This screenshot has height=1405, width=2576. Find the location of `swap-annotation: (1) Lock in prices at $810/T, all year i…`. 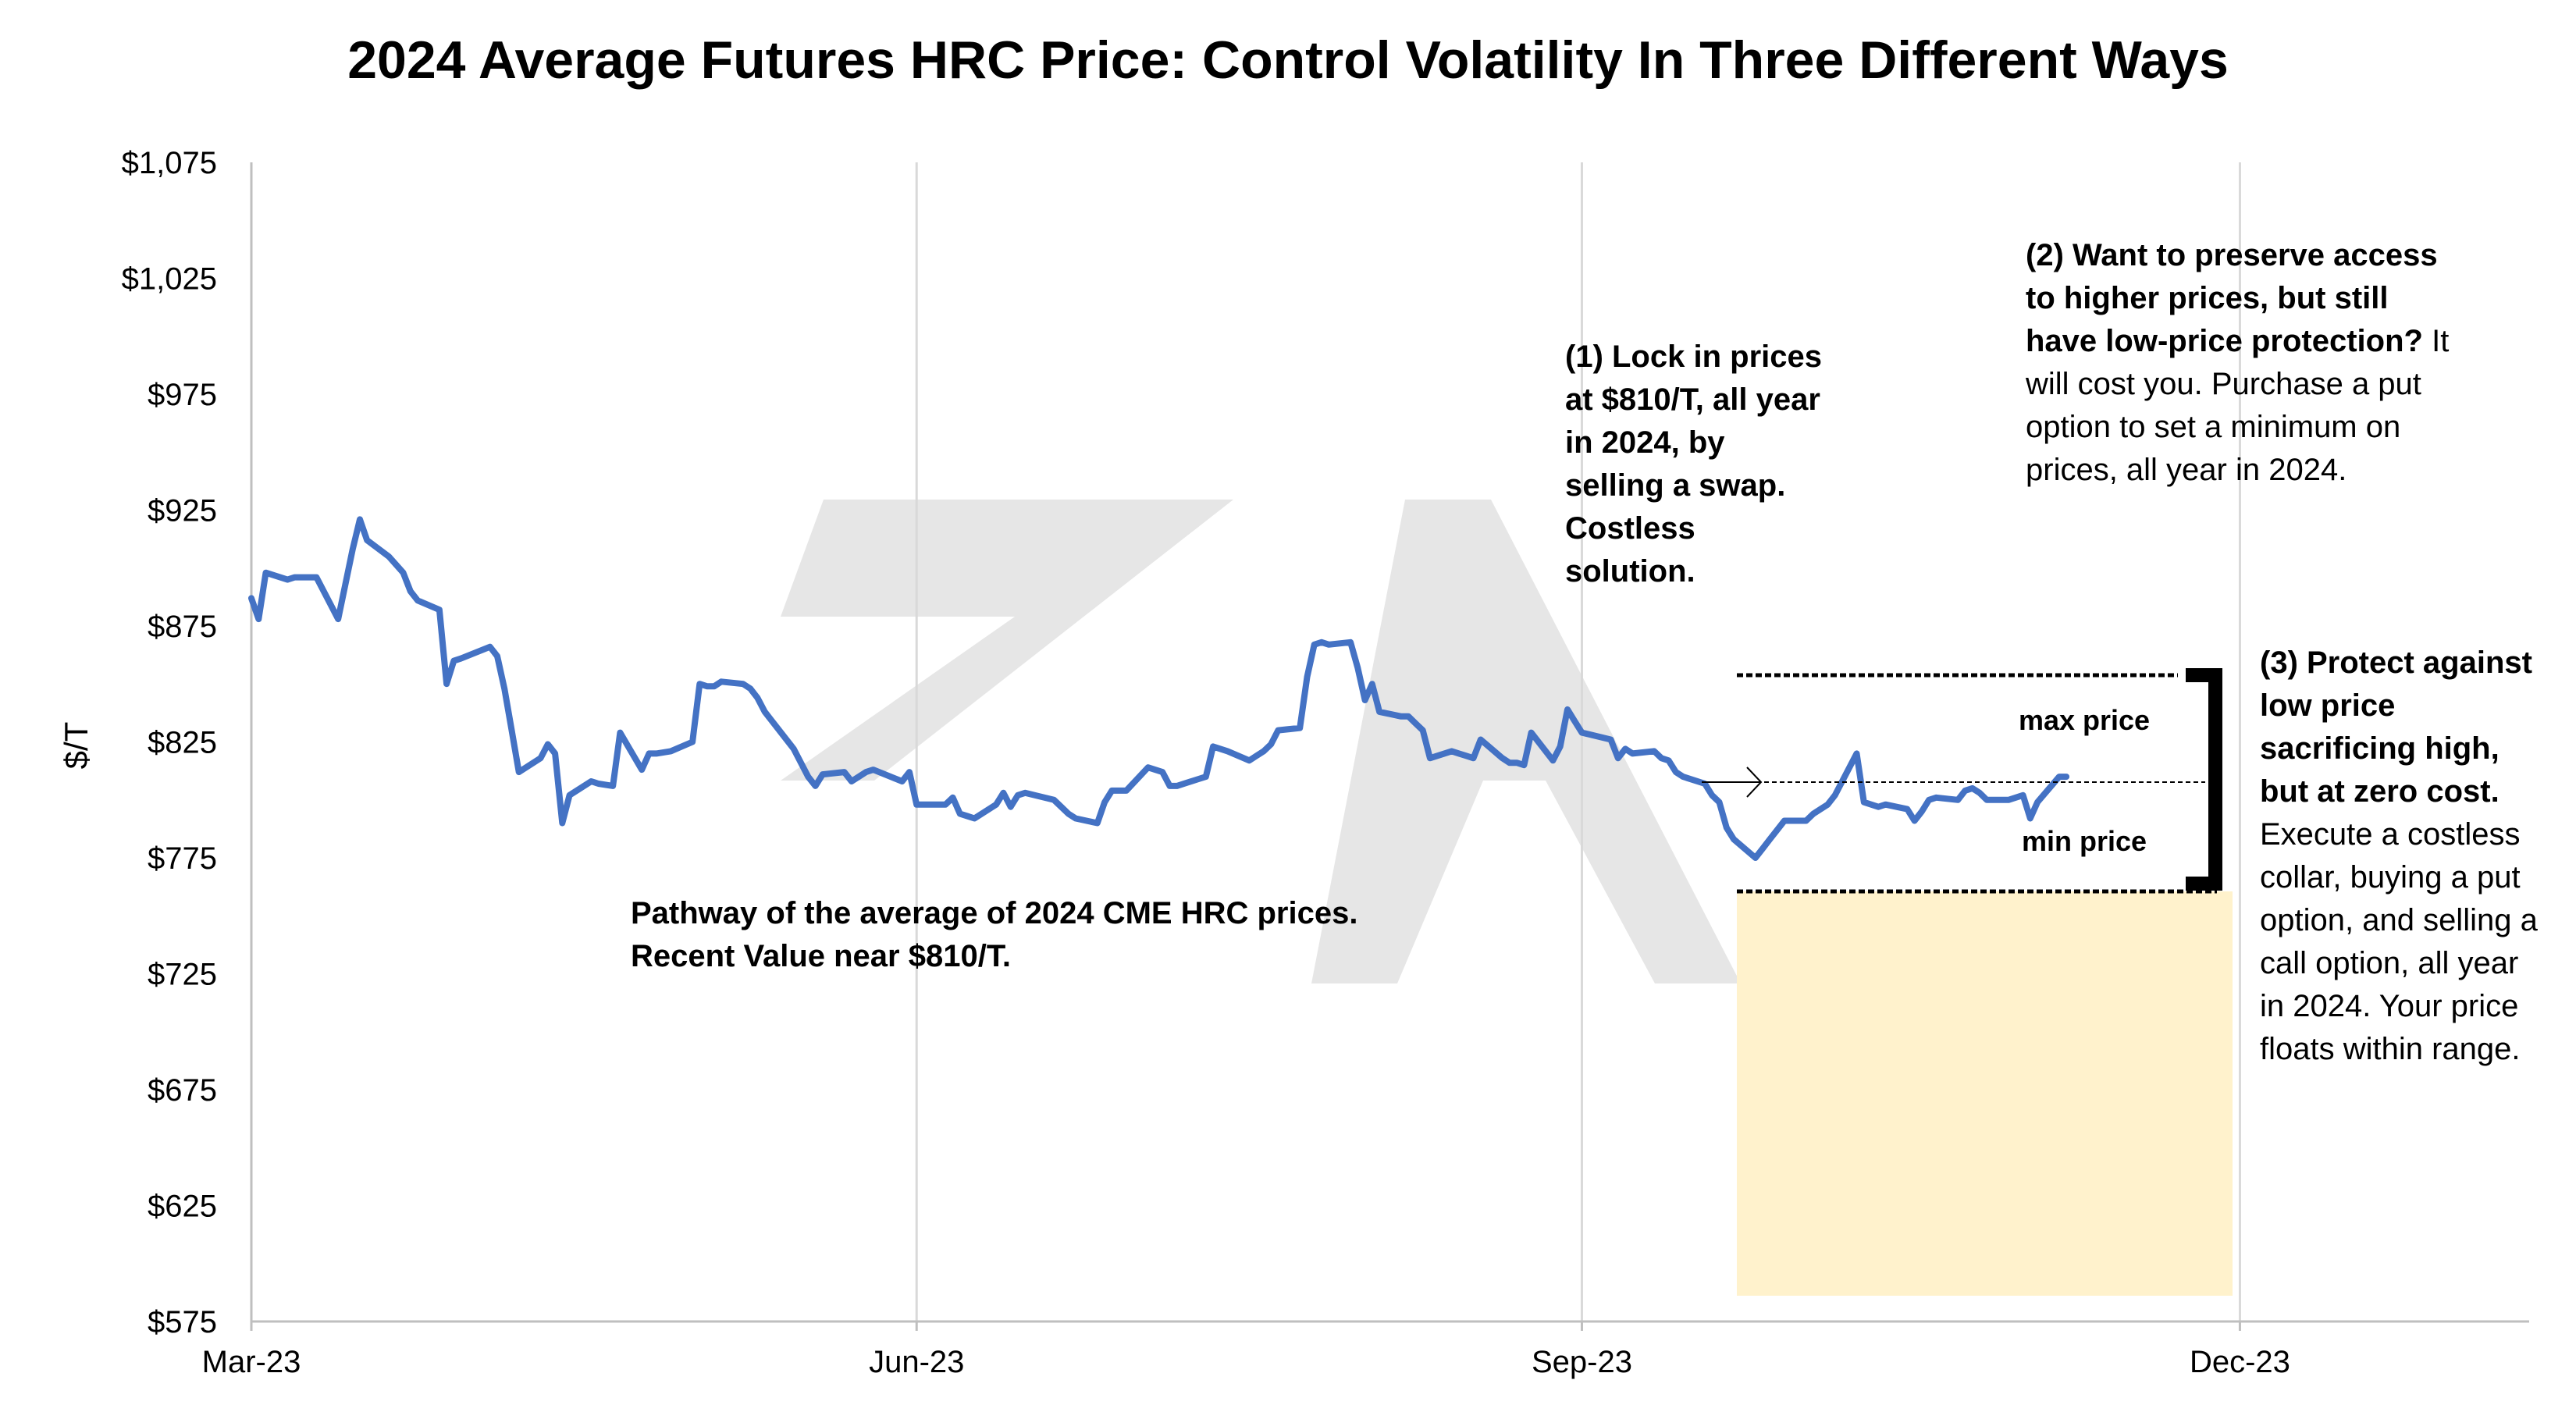

swap-annotation: (1) Lock in prices at $810/T, all year i… is located at coordinates (1694, 465).